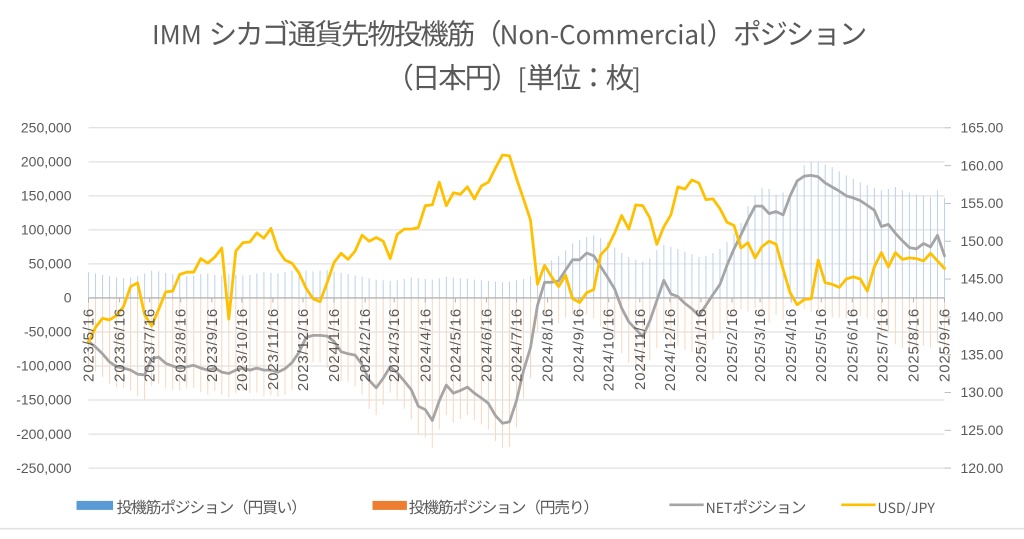 The width and height of the screenshot is (1024, 539). What do you see at coordinates (982, 128) in the screenshot?
I see `svg-text: 165.00` at bounding box center [982, 128].